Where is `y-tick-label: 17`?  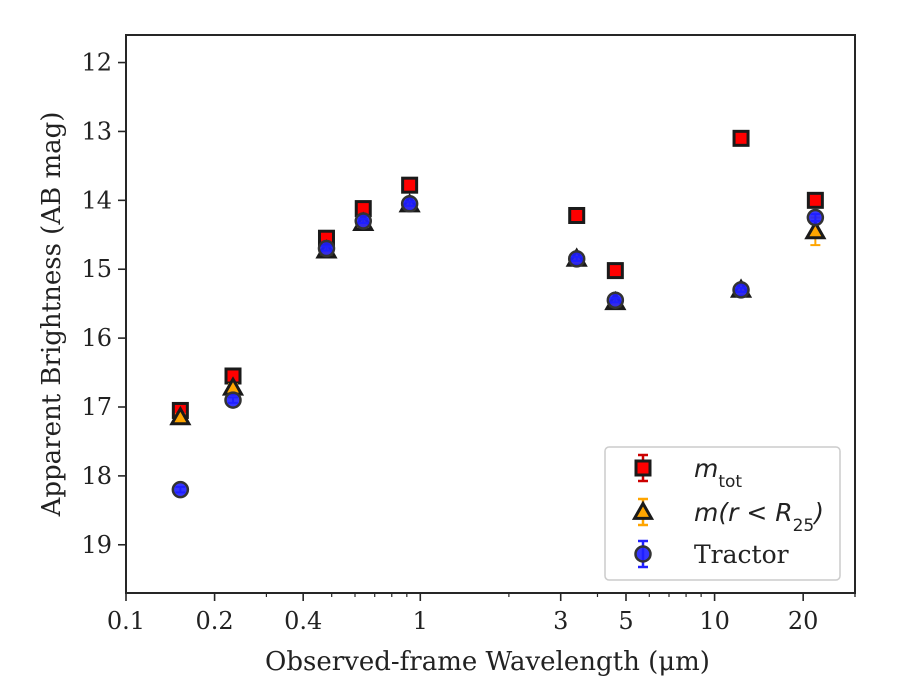 y-tick-label: 17 is located at coordinates (96, 407).